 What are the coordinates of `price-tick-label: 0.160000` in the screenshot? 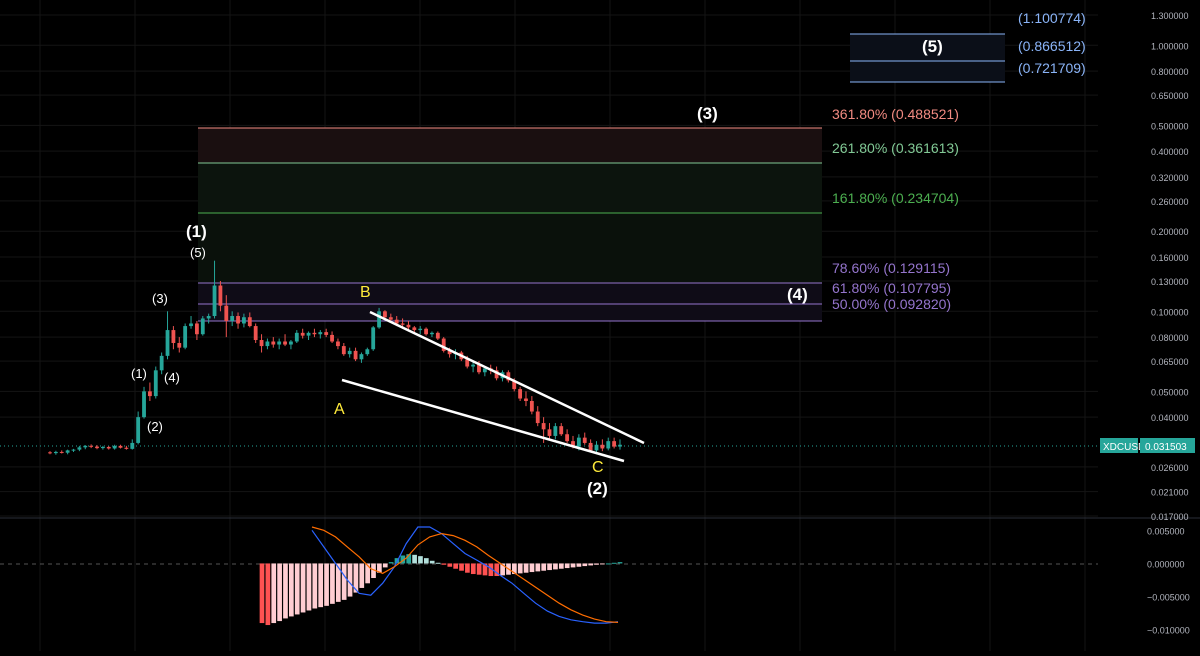 It's located at (1170, 258).